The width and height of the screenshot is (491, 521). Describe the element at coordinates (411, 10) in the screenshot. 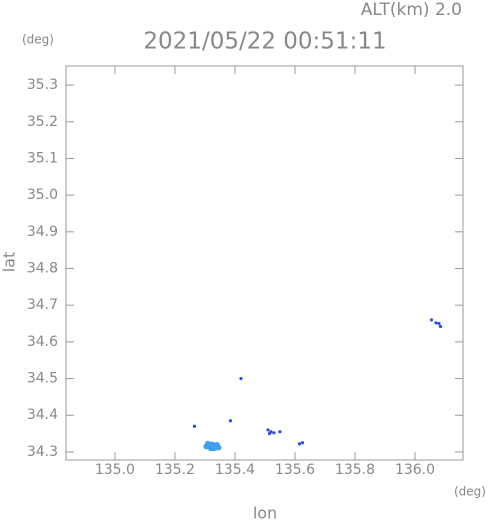

I see `altitude-label: ALT(km) 2.0` at that location.